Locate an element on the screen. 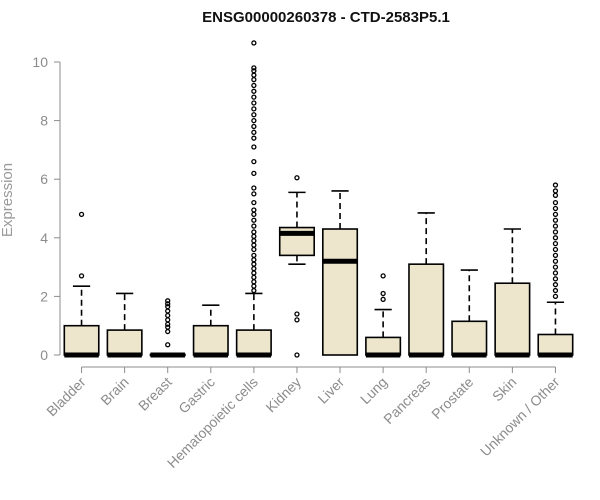 The width and height of the screenshot is (600, 500). box-lung is located at coordinates (383, 315).